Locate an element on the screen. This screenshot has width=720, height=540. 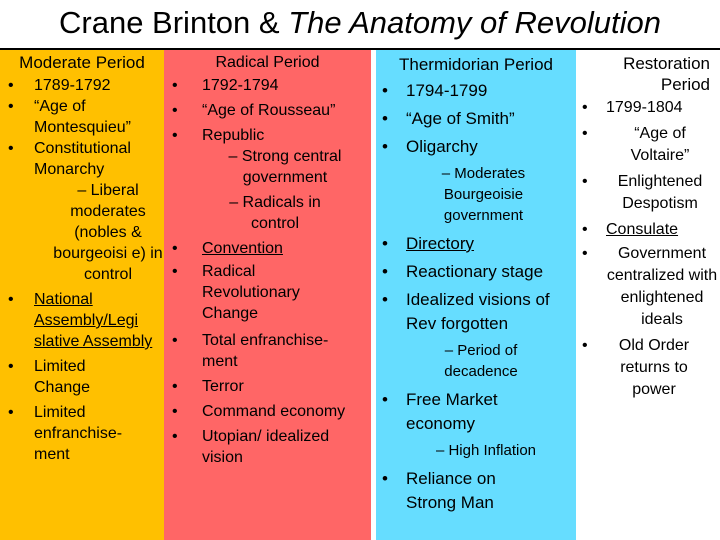
title-prefix: Crane Brinton & is located at coordinates (174, 22).